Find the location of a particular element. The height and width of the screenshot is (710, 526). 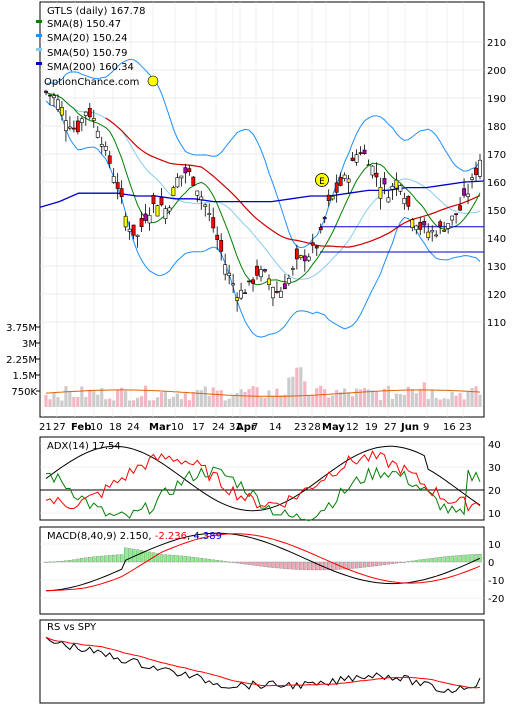

chart-title: GTLS (daily) 167.78 is located at coordinates (96, 11).